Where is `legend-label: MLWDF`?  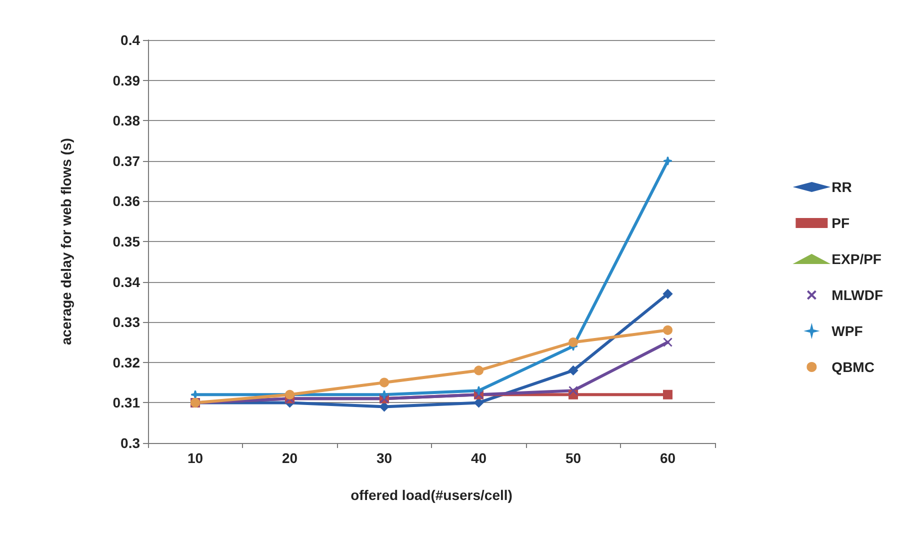 legend-label: MLWDF is located at coordinates (858, 295).